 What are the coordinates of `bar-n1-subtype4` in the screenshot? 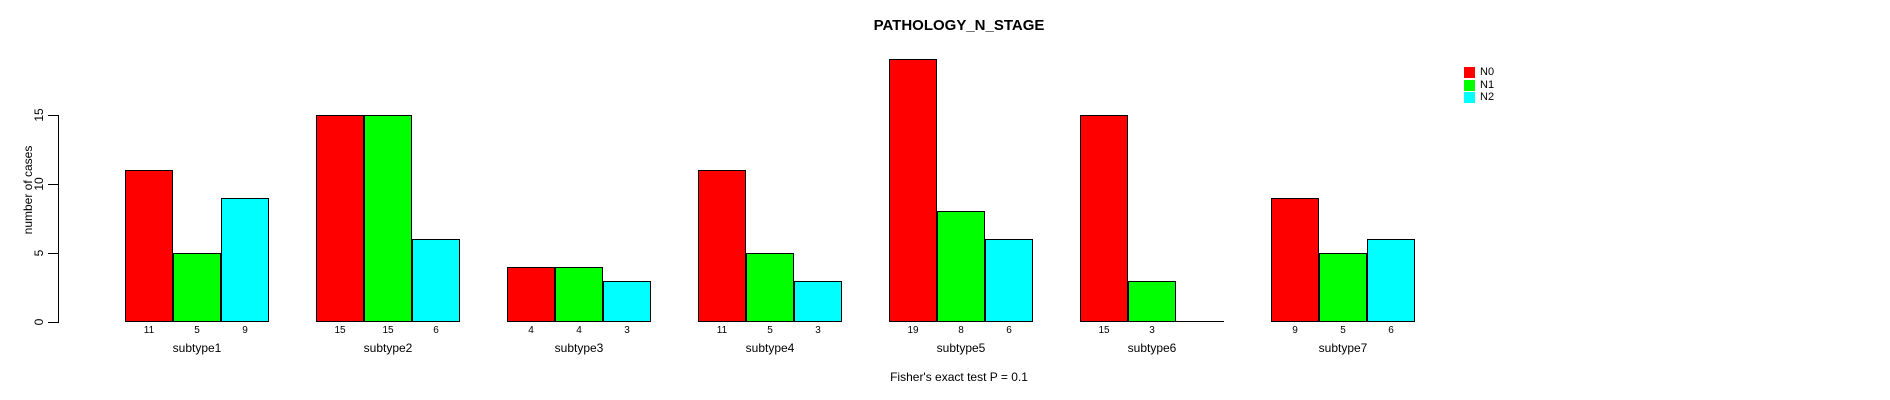 It's located at (770, 287).